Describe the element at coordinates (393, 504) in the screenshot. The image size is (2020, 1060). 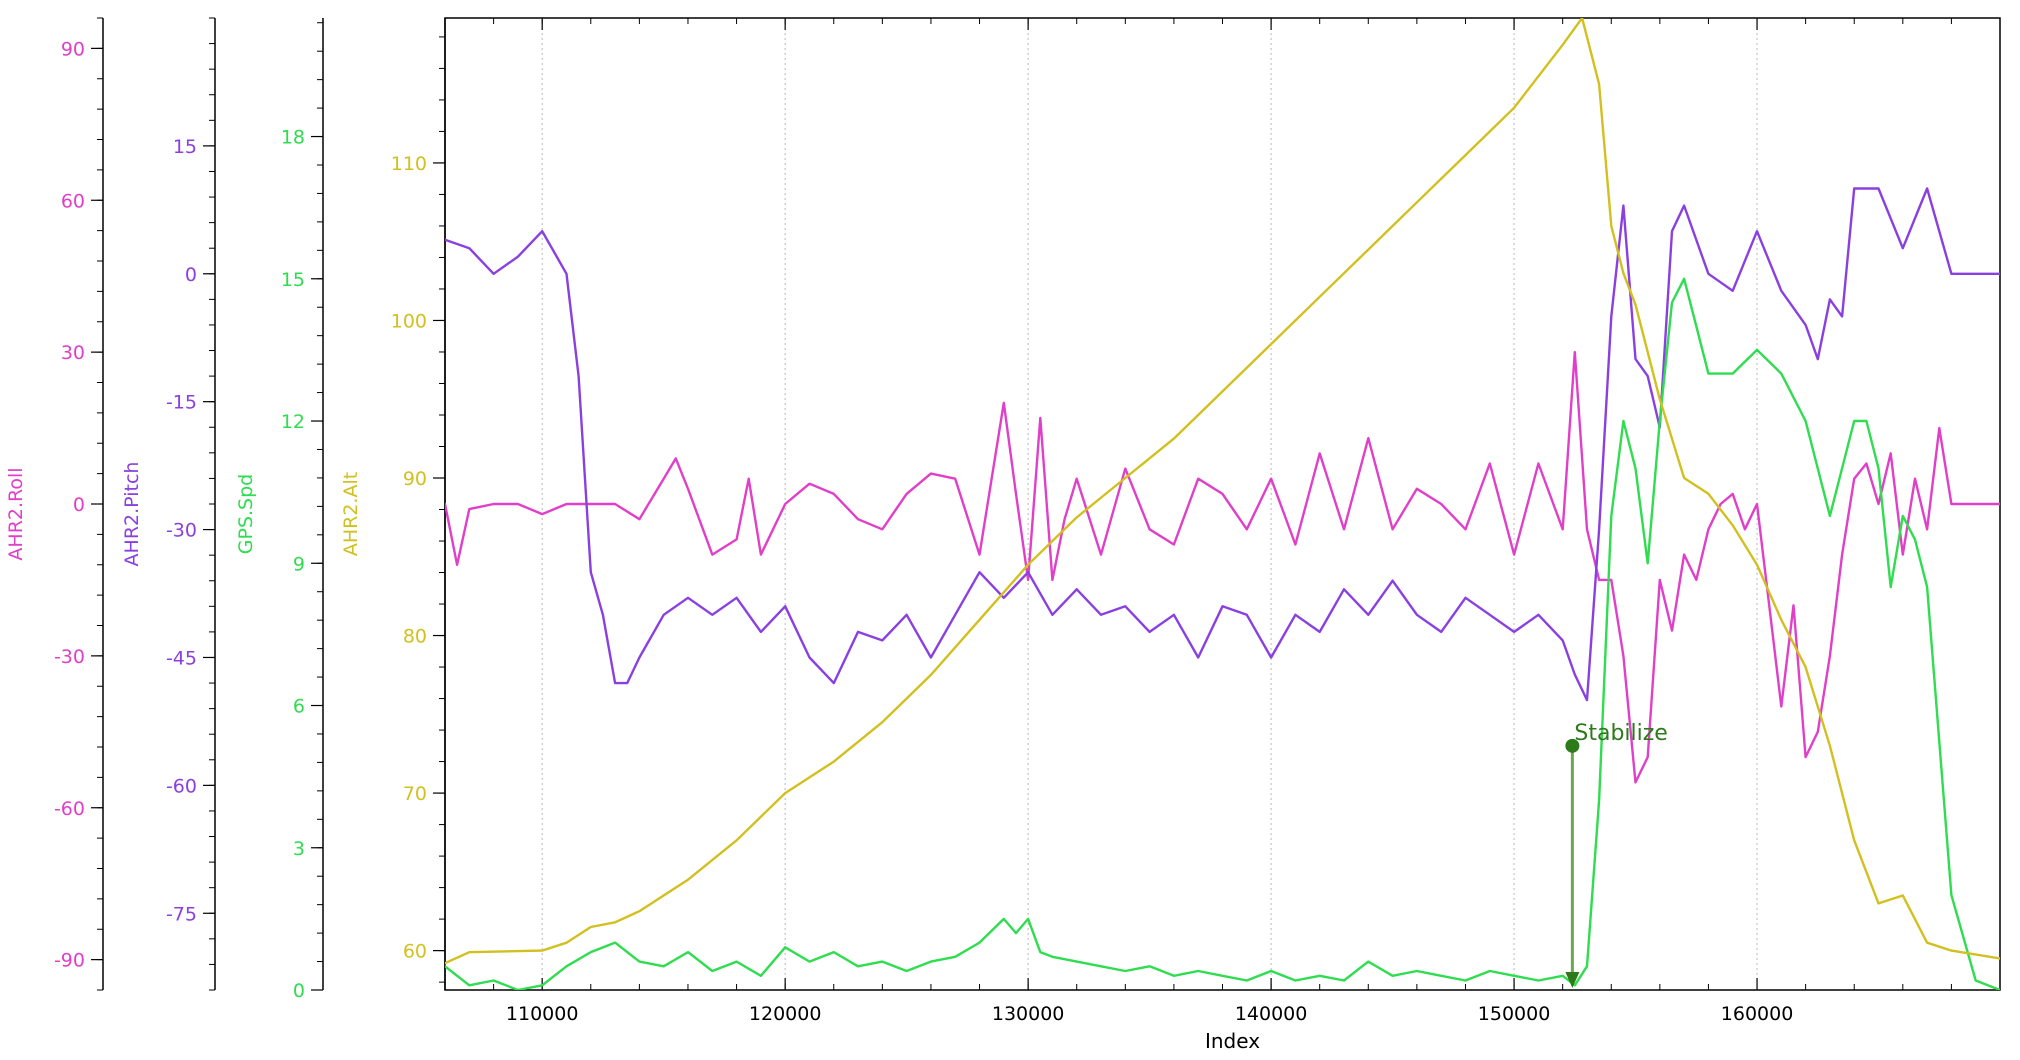
I see `y-axis-alt: 60 70 80 90 100 110 AHR2.Alt` at that location.